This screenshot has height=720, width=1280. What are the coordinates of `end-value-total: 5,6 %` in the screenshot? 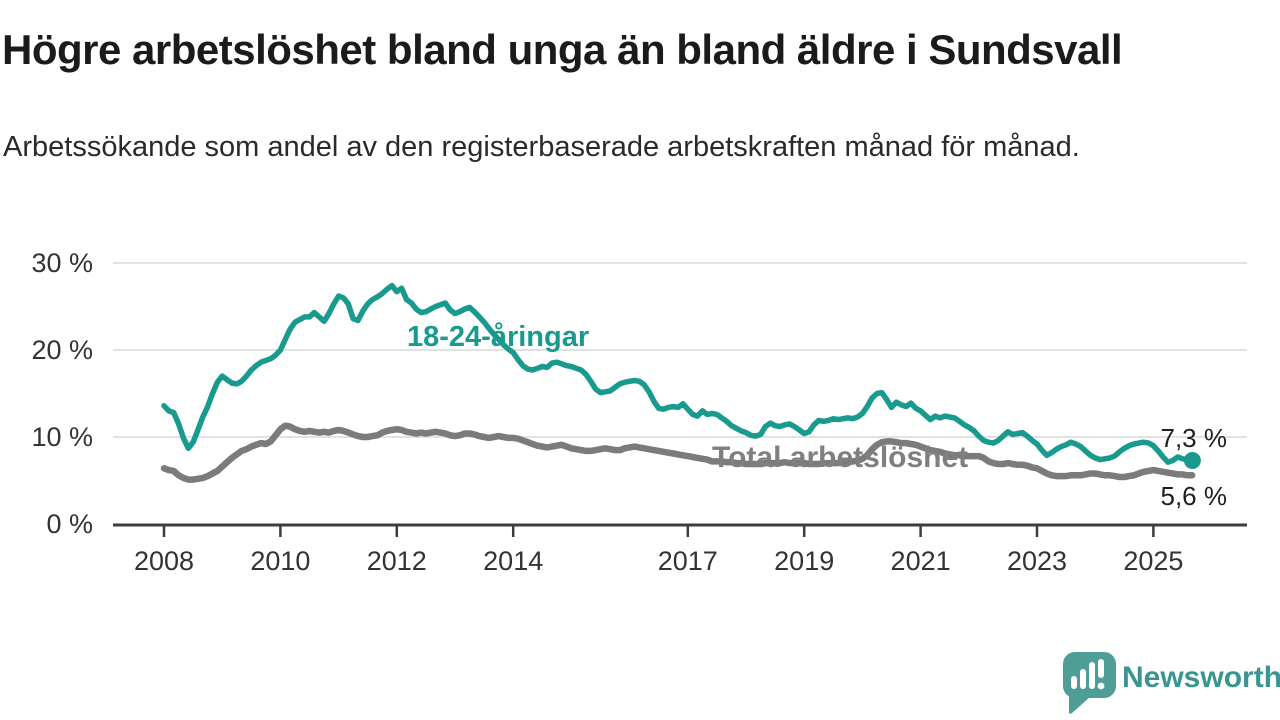 It's located at (1194, 496).